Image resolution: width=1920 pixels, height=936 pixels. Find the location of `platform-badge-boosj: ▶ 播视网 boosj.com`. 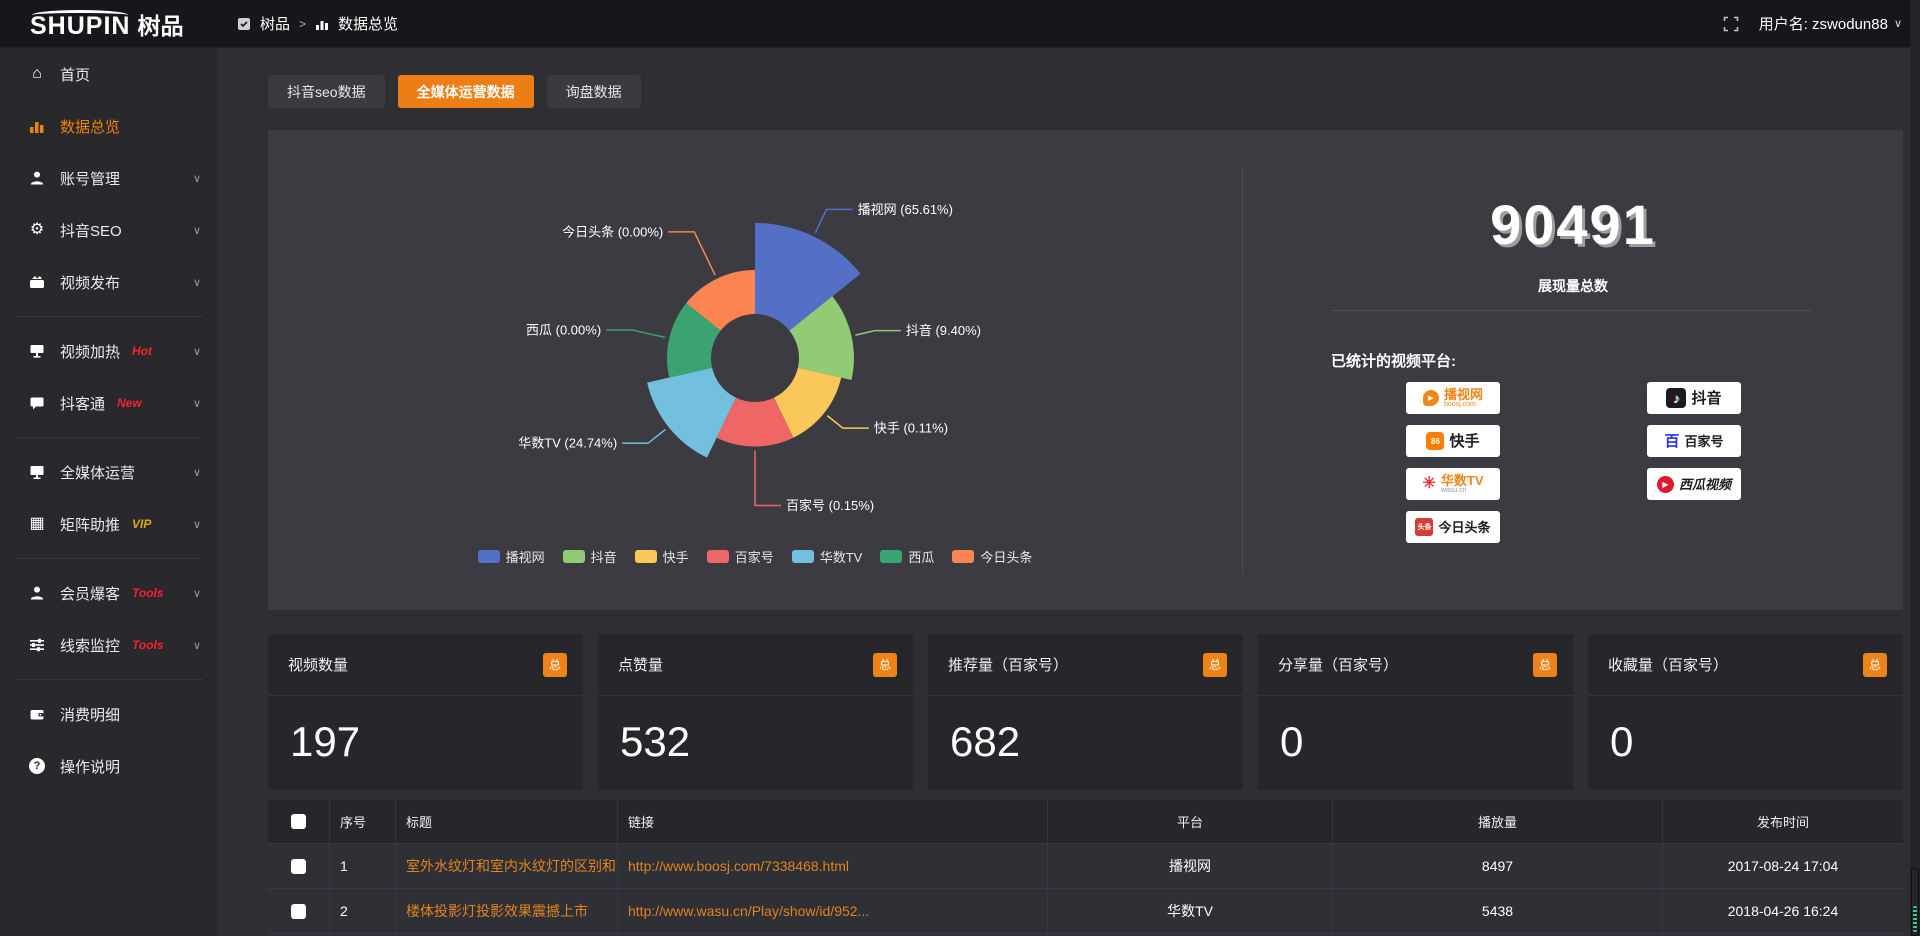

platform-badge-boosj: ▶ 播视网 boosj.com is located at coordinates (1453, 398).